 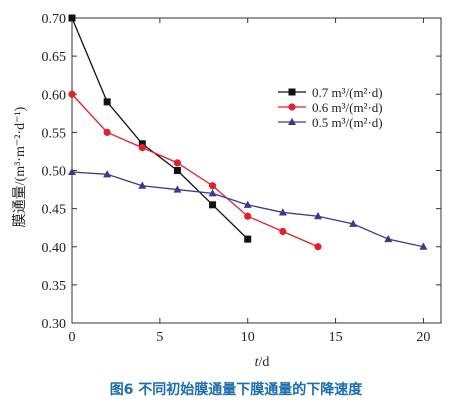 I want to click on legend-entry: 0.7 m³/(m²·d), so click(x=330, y=92).